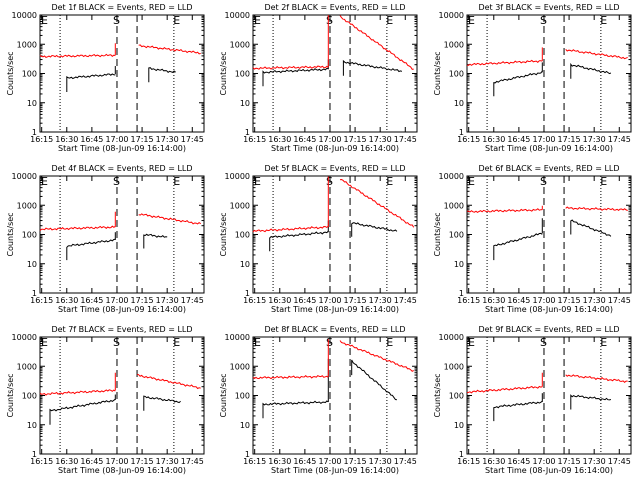 The image size is (640, 480). Describe the element at coordinates (548, 329) in the screenshot. I see `panel-title: Det 9f BLACK = Events, RED = LLD` at that location.